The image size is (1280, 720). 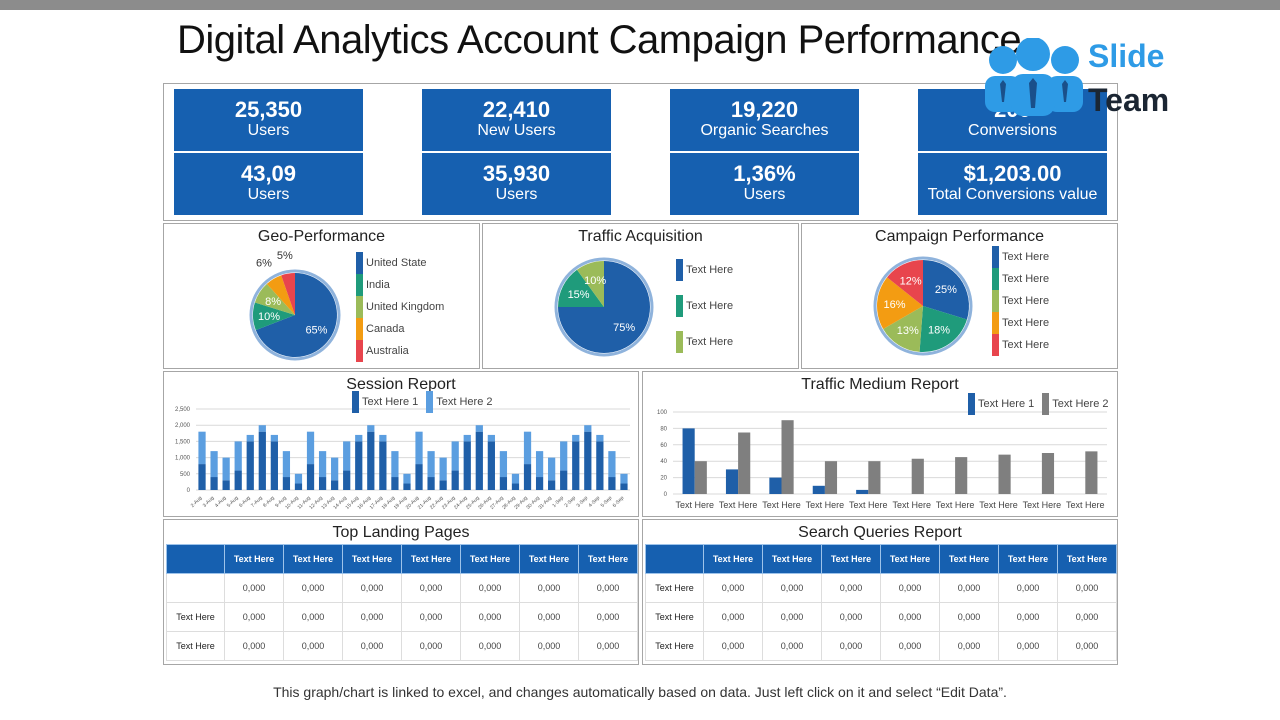 What do you see at coordinates (764, 173) in the screenshot?
I see `kpi-value: 1,36%` at bounding box center [764, 173].